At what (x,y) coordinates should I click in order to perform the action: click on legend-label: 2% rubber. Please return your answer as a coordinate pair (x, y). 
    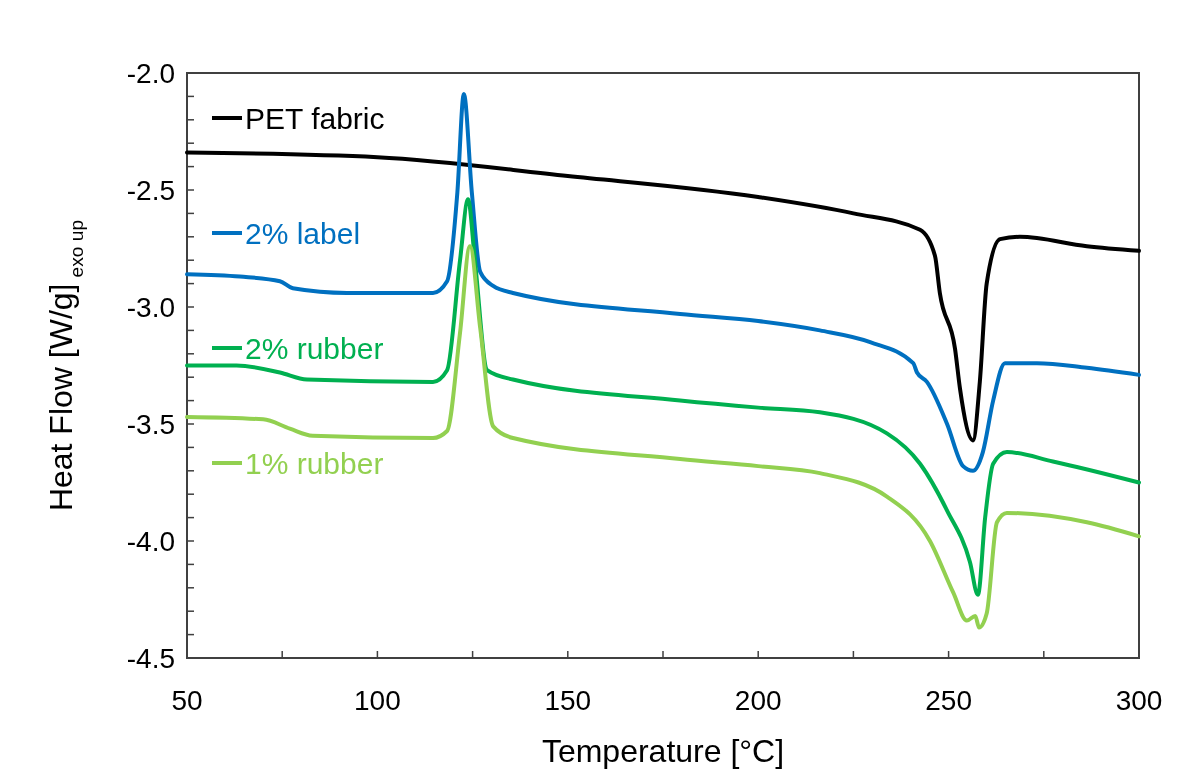
    Looking at the image, I should click on (314, 348).